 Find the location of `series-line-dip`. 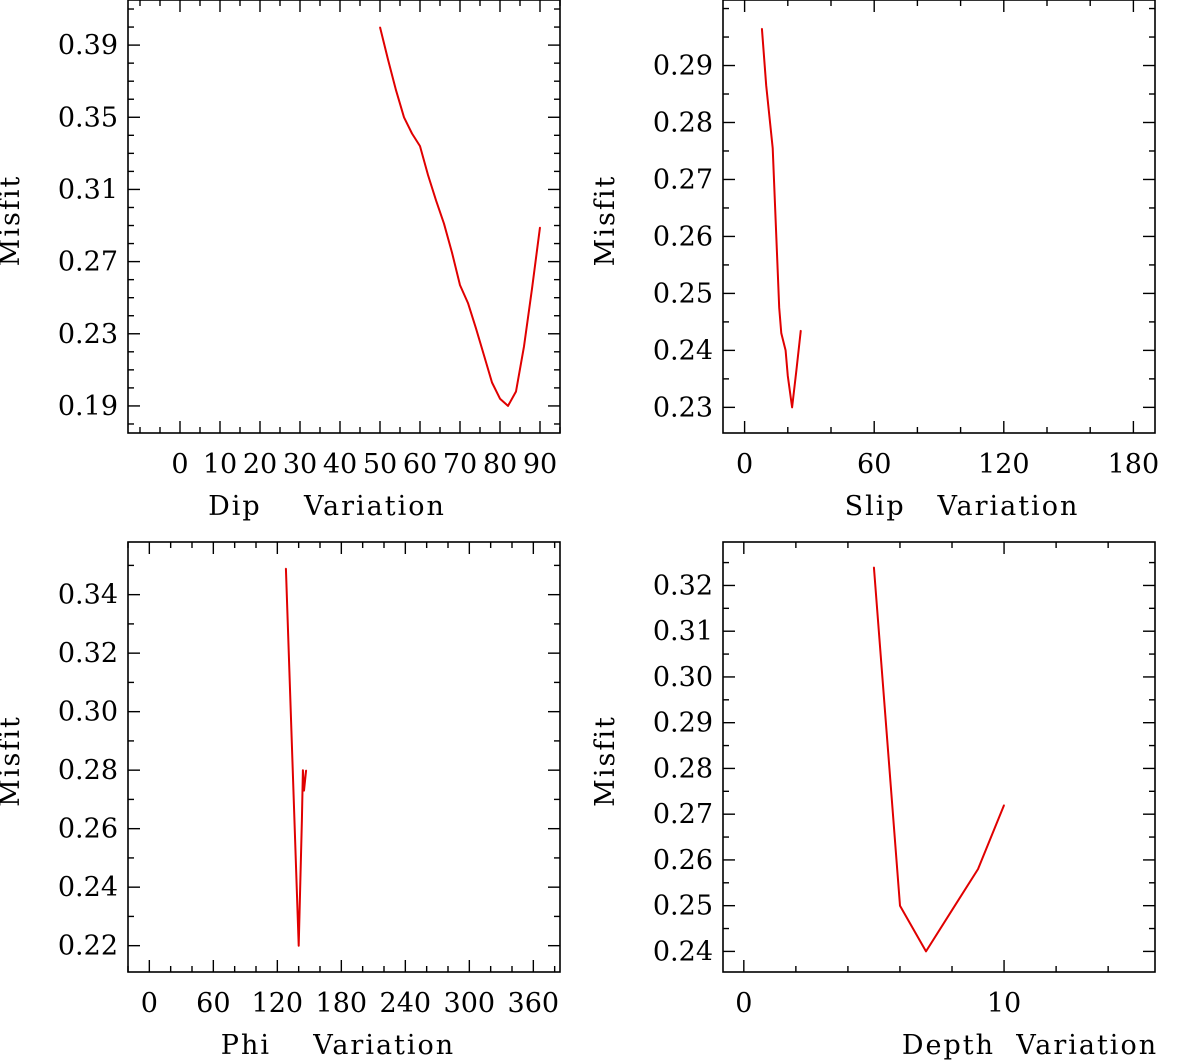

series-line-dip is located at coordinates (460, 216).